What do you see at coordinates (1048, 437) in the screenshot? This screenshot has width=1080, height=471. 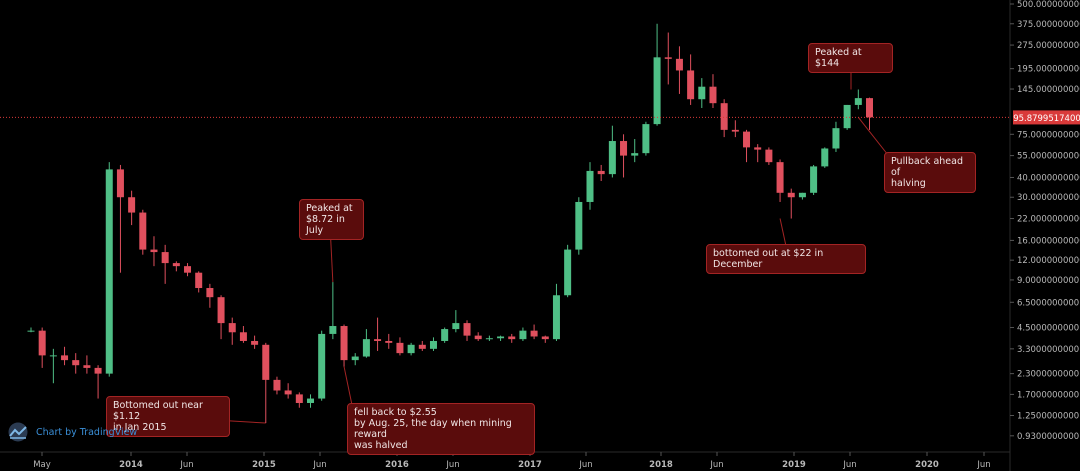 I see `y-tick-label: 0.9300000000` at bounding box center [1048, 437].